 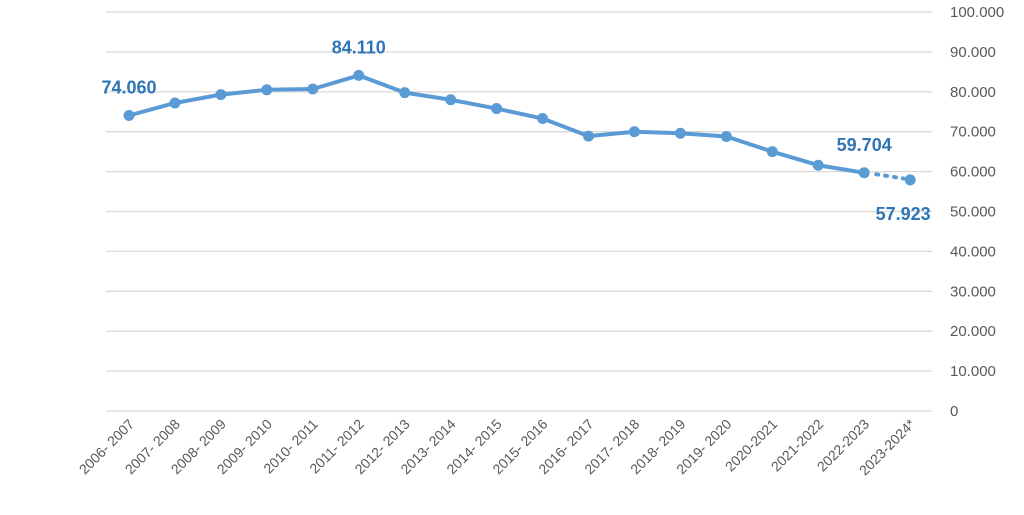 I want to click on y-tick-label: 70.000, so click(x=973, y=132).